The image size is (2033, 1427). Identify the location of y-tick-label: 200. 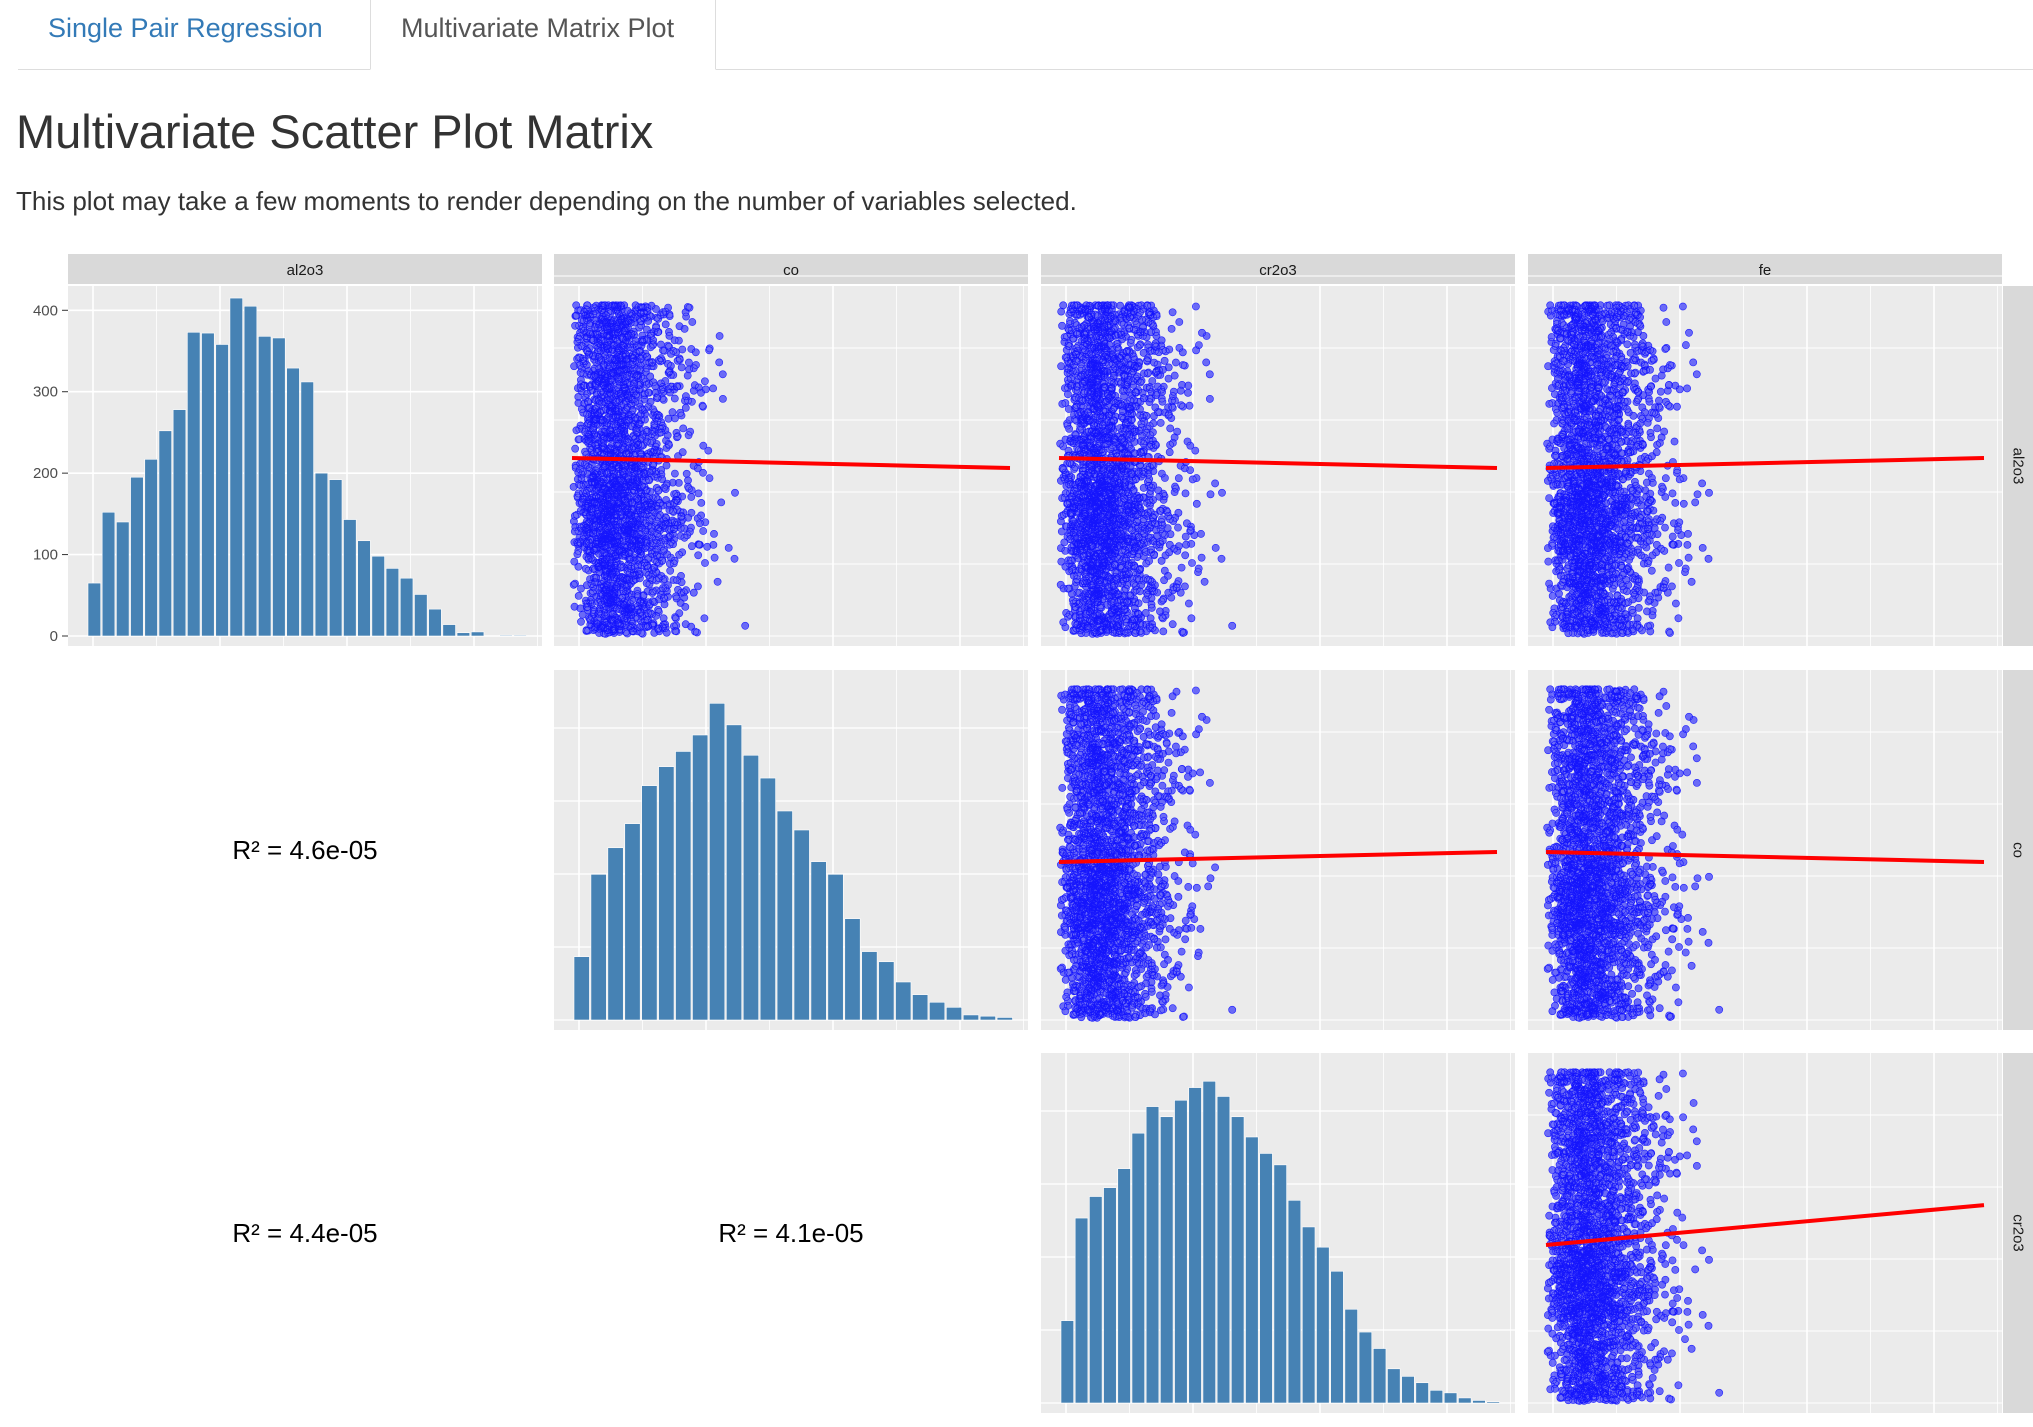
(45, 473).